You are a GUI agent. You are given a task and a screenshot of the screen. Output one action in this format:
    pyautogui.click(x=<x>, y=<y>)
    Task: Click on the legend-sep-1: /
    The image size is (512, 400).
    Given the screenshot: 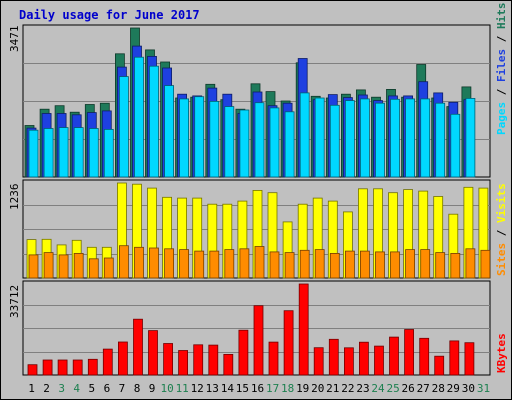 What is the action you would take?
    pyautogui.click(x=501, y=92)
    